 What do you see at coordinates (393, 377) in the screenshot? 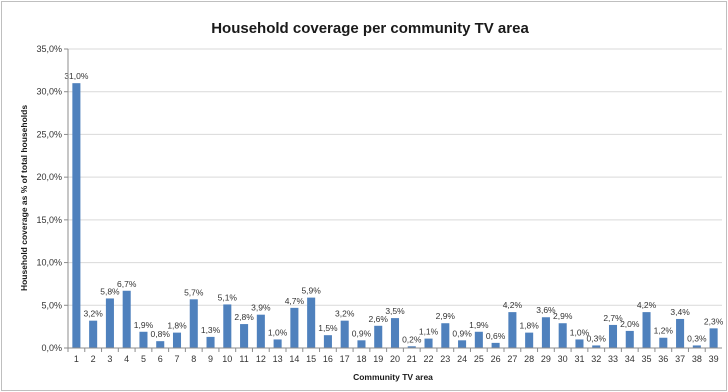
I see `x-axis-title: Community TV area` at bounding box center [393, 377].